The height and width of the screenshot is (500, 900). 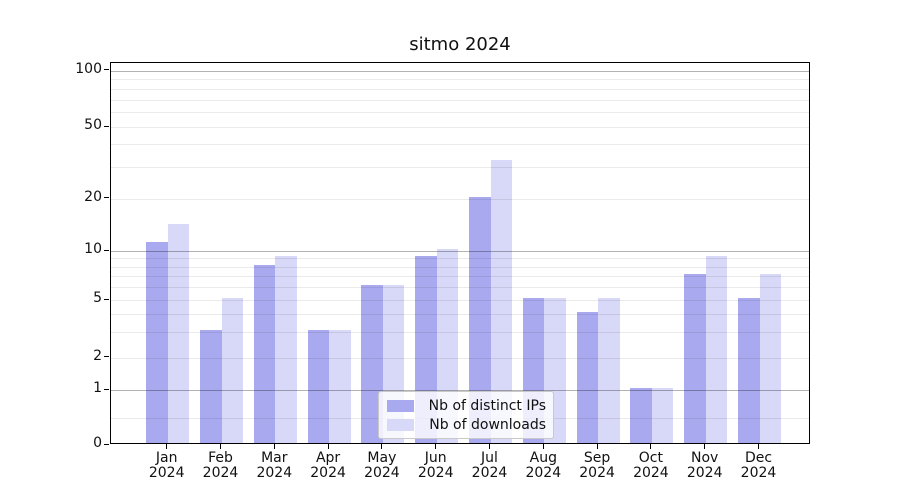 What do you see at coordinates (274, 458) in the screenshot?
I see `x-tick-label-month: Mar` at bounding box center [274, 458].